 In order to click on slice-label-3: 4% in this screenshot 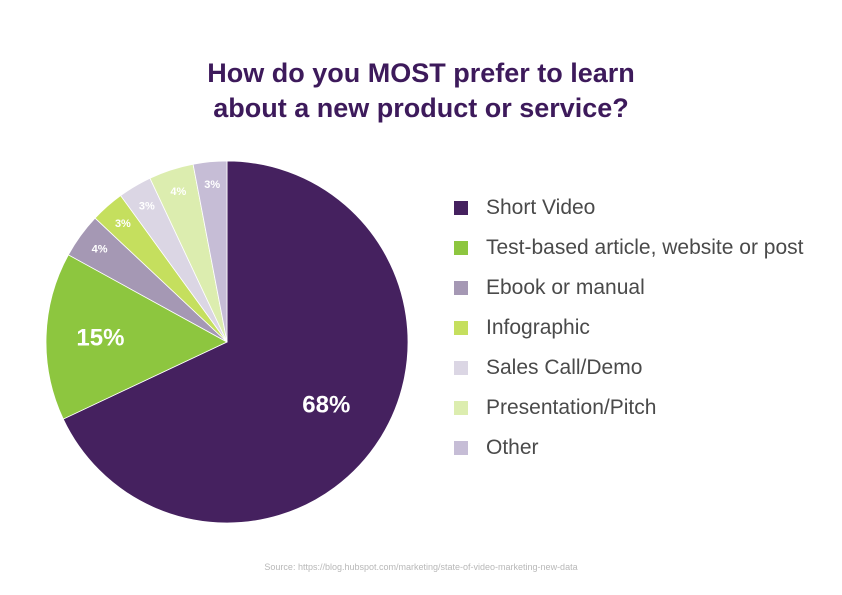, I will do `click(100, 249)`.